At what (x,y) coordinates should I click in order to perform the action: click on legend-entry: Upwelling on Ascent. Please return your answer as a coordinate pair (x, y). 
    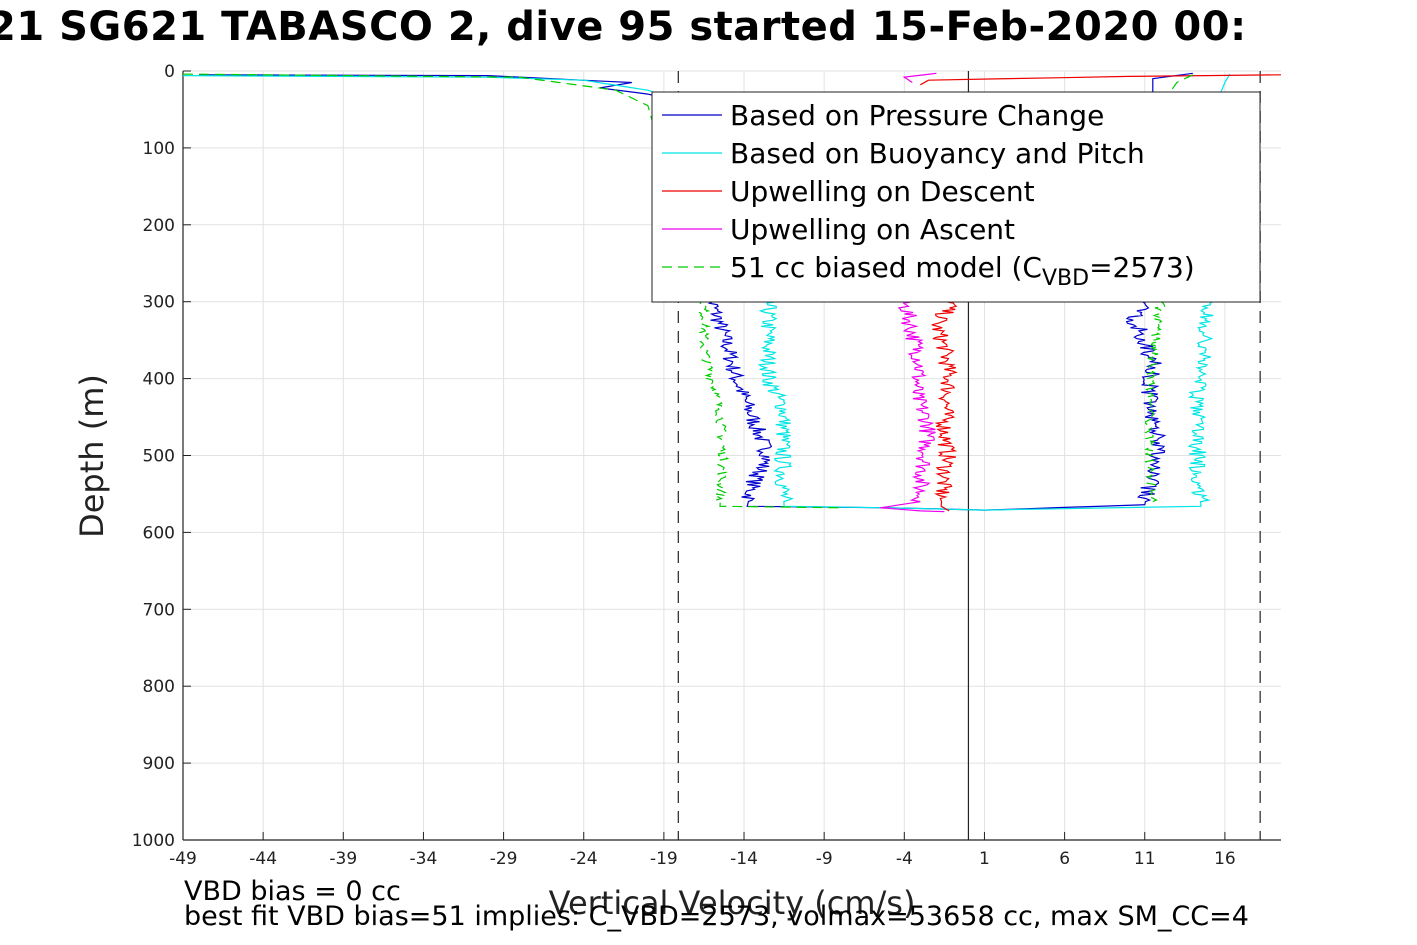
    Looking at the image, I should click on (872, 229).